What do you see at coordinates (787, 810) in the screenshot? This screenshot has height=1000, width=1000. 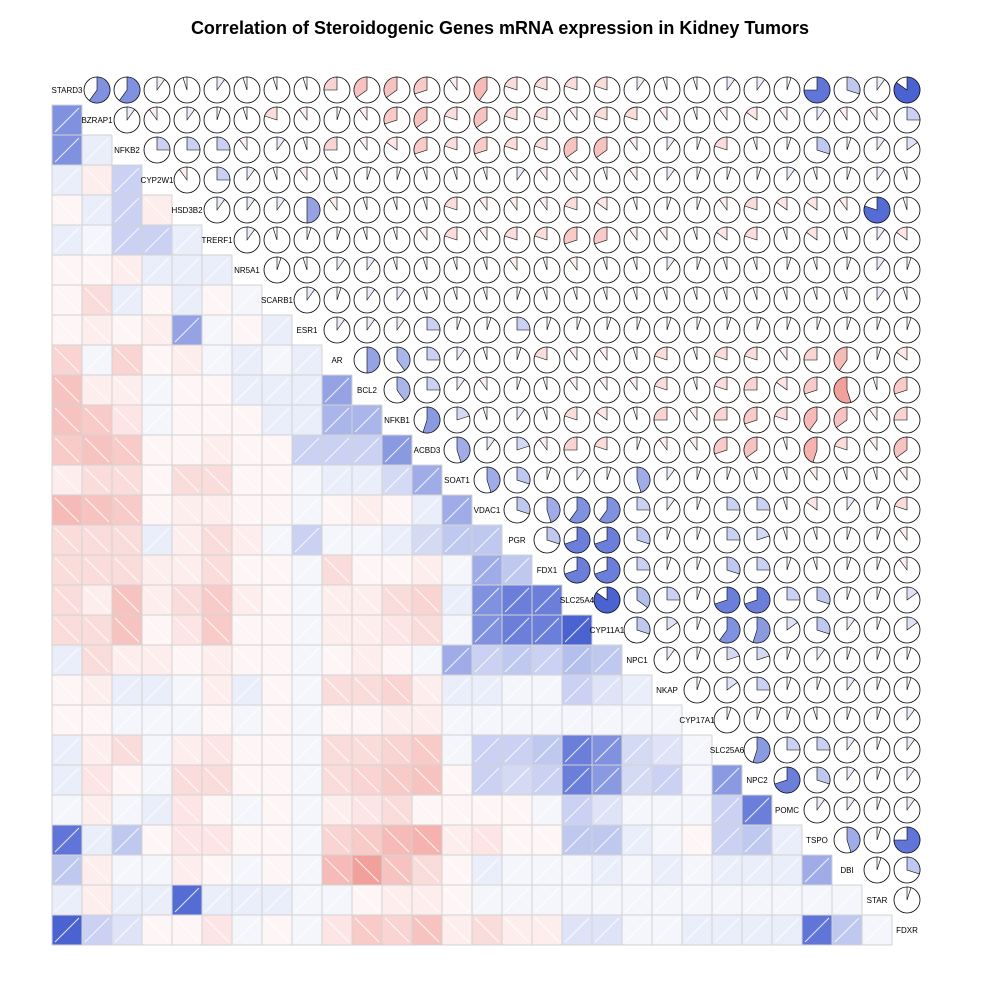 I see `gene-label-pomc: POMC` at bounding box center [787, 810].